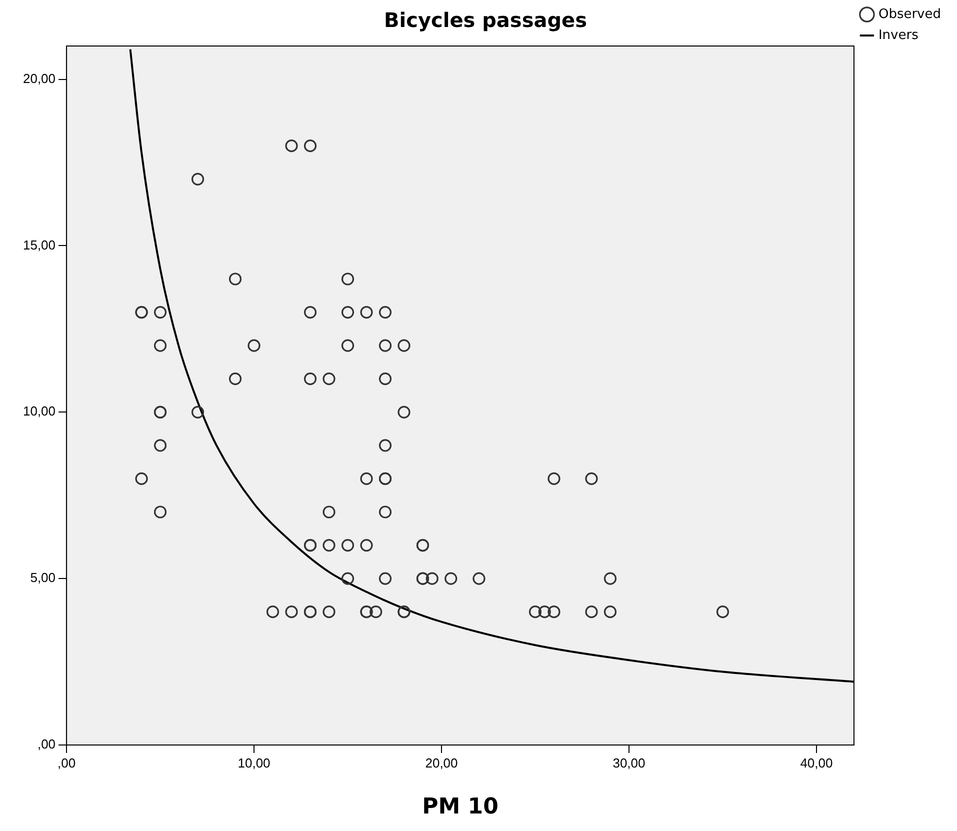 The width and height of the screenshot is (957, 831). What do you see at coordinates (816, 762) in the screenshot?
I see `x-tick-label: 40,00` at bounding box center [816, 762].